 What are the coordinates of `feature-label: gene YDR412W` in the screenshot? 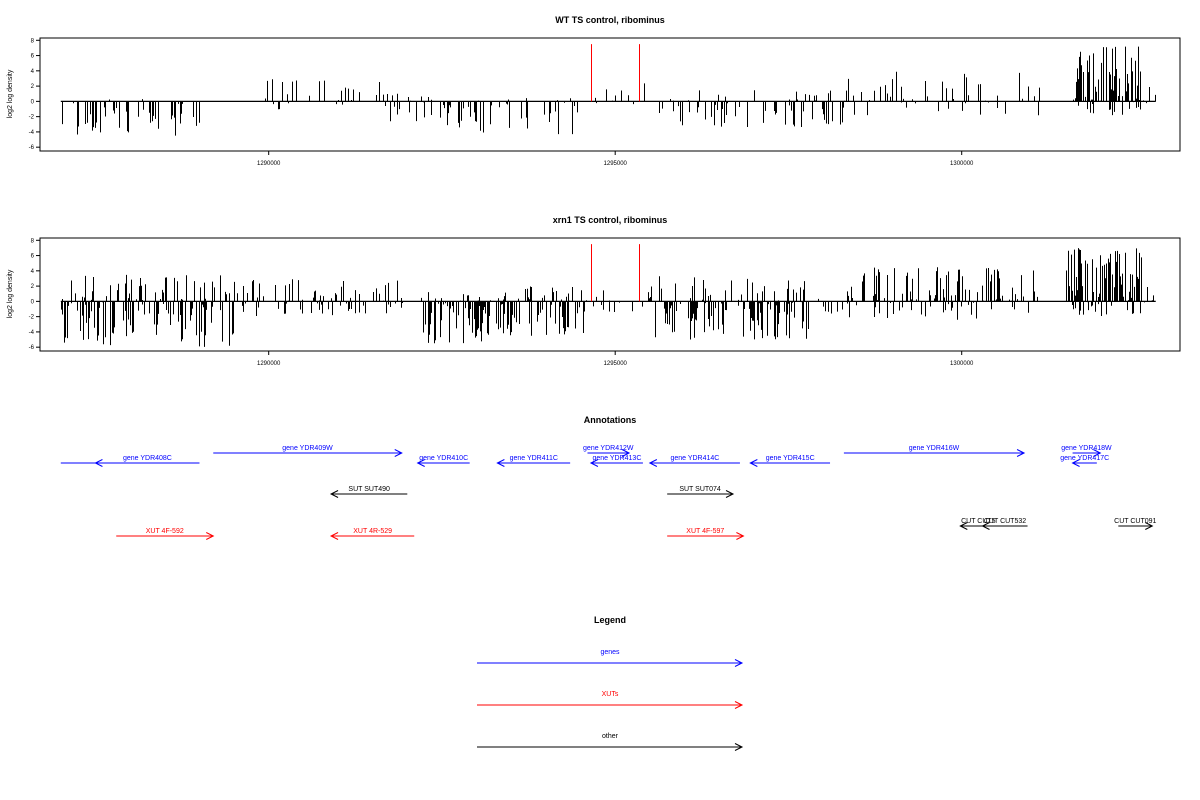 It's located at (608, 448).